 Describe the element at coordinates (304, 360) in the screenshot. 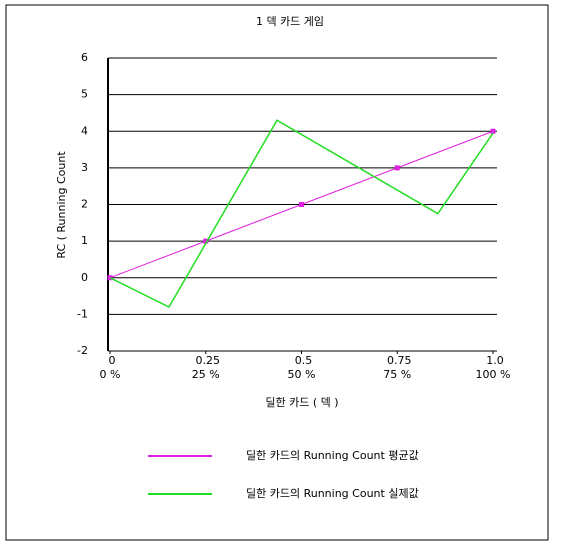

I see `x-tick-label: 0.5` at that location.